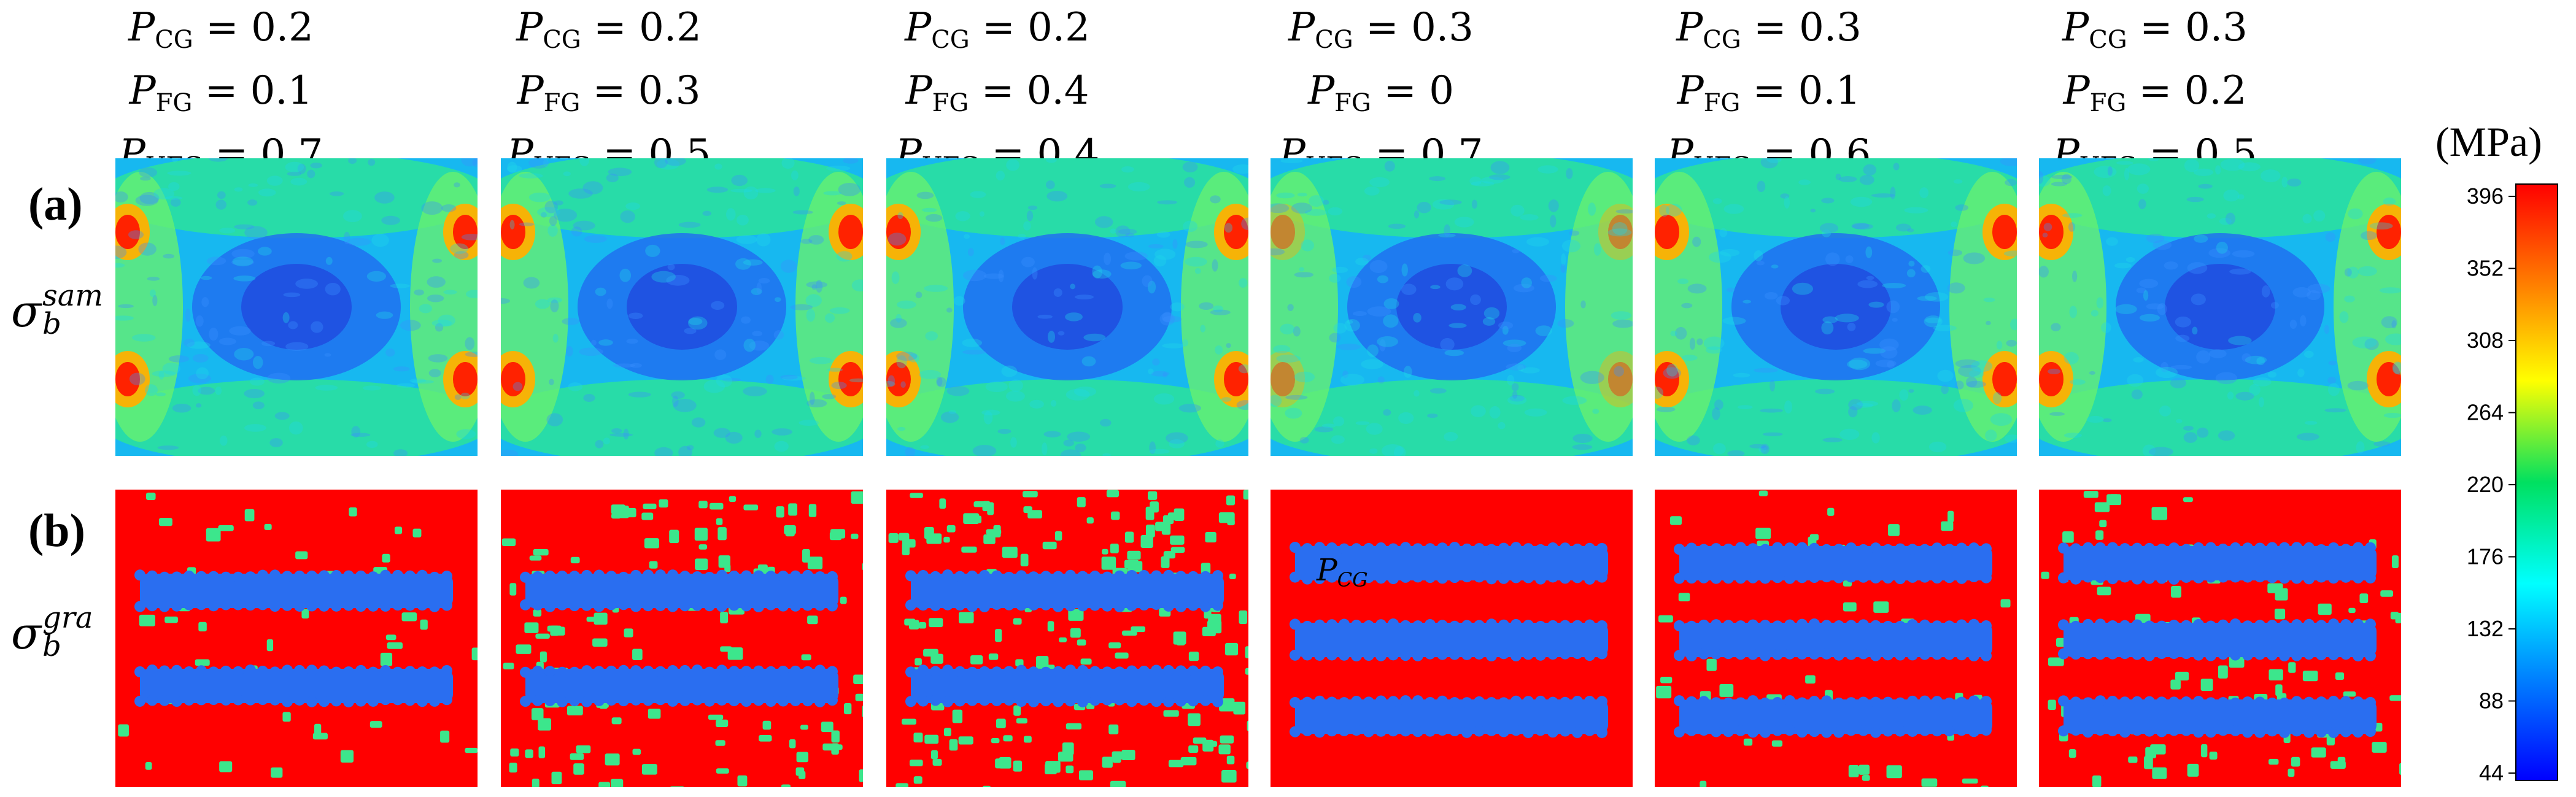 This screenshot has width=2576, height=797. I want to click on colorbar-tick-label: 88, so click(2491, 701).